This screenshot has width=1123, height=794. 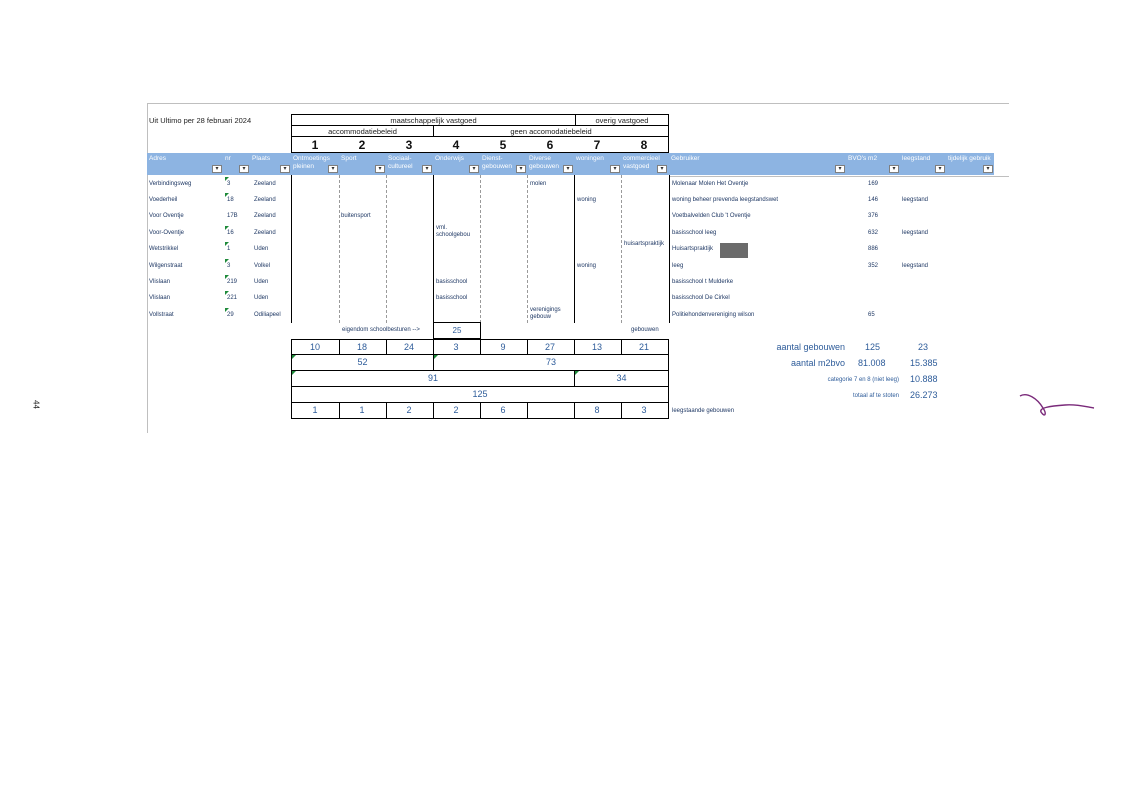 I want to click on cell-adres: Voor Oventje, so click(x=166, y=216).